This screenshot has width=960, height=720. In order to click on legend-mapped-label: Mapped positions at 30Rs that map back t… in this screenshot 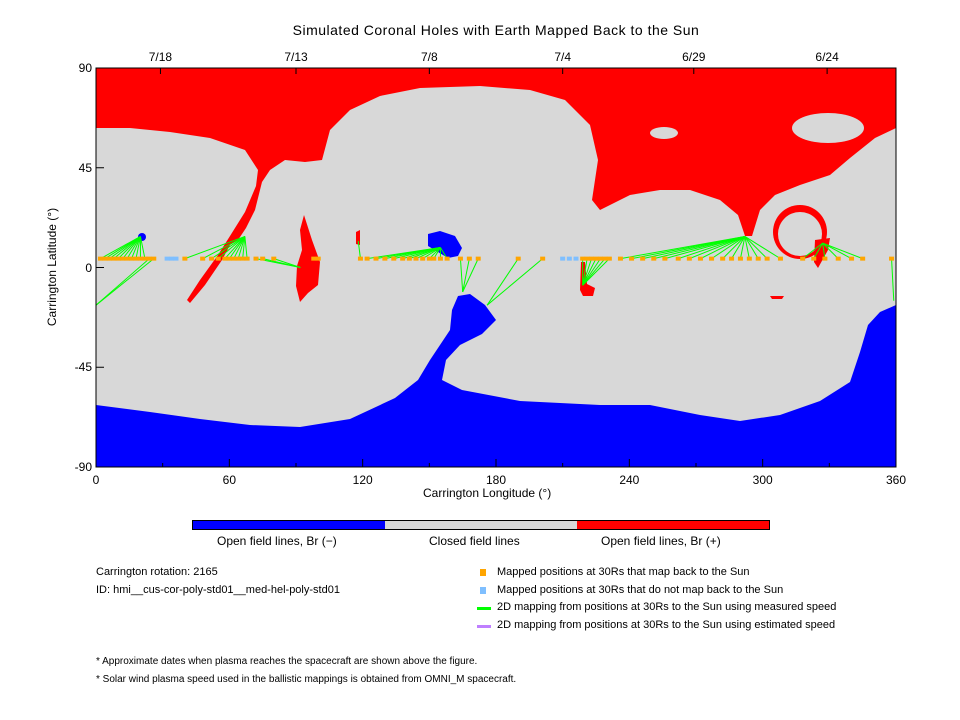, I will do `click(623, 572)`.